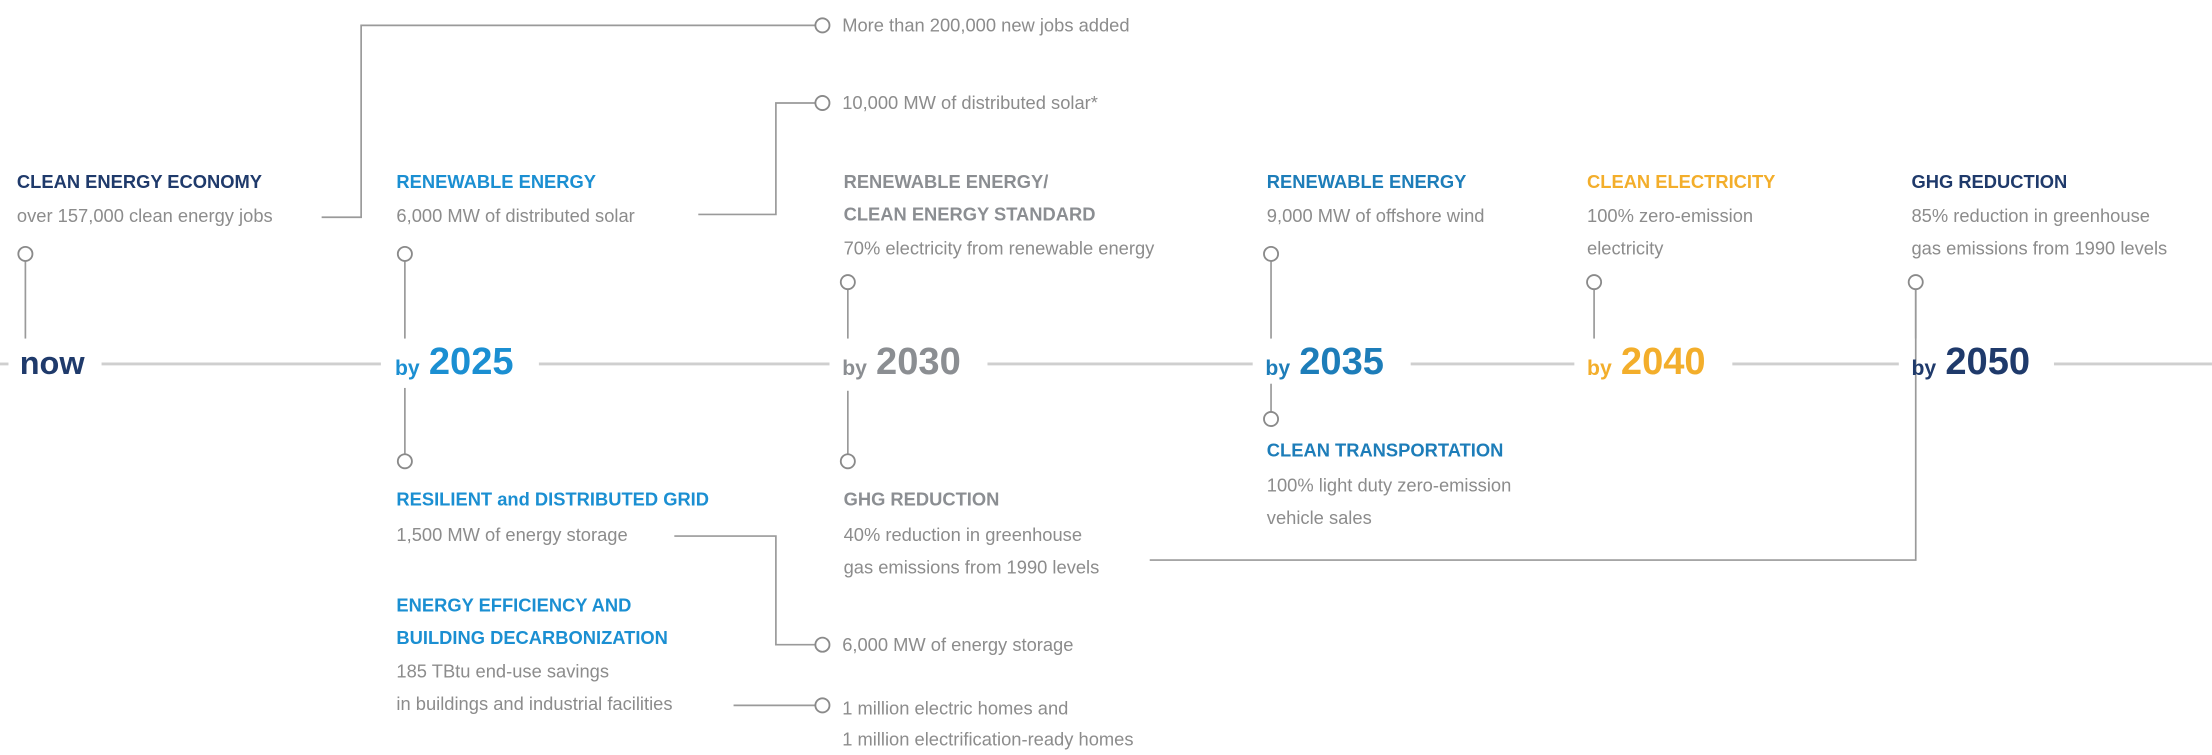  I want to click on goal-text: 1,500 MW of energy storage, so click(511, 534).